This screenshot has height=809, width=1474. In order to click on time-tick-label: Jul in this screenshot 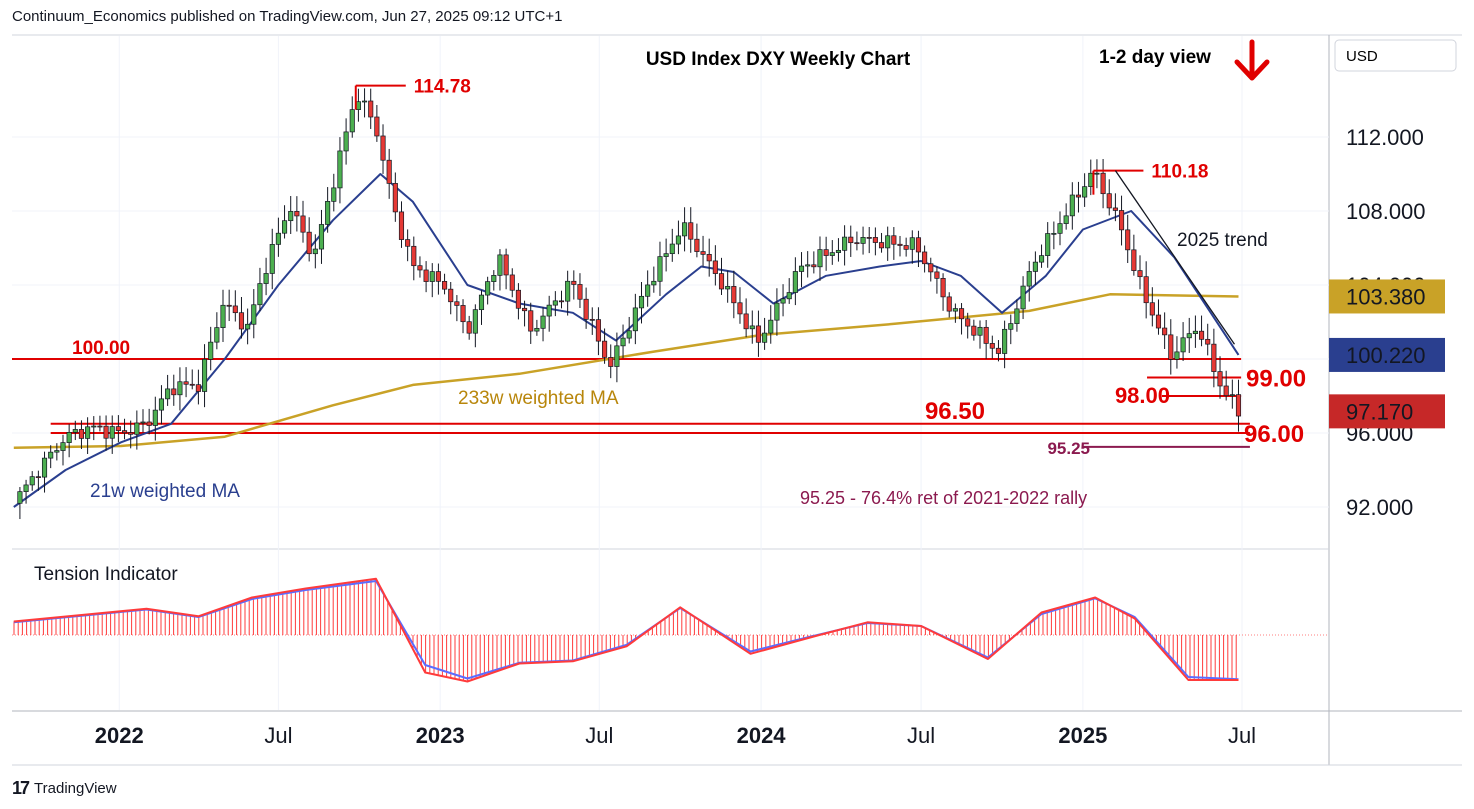, I will do `click(921, 735)`.